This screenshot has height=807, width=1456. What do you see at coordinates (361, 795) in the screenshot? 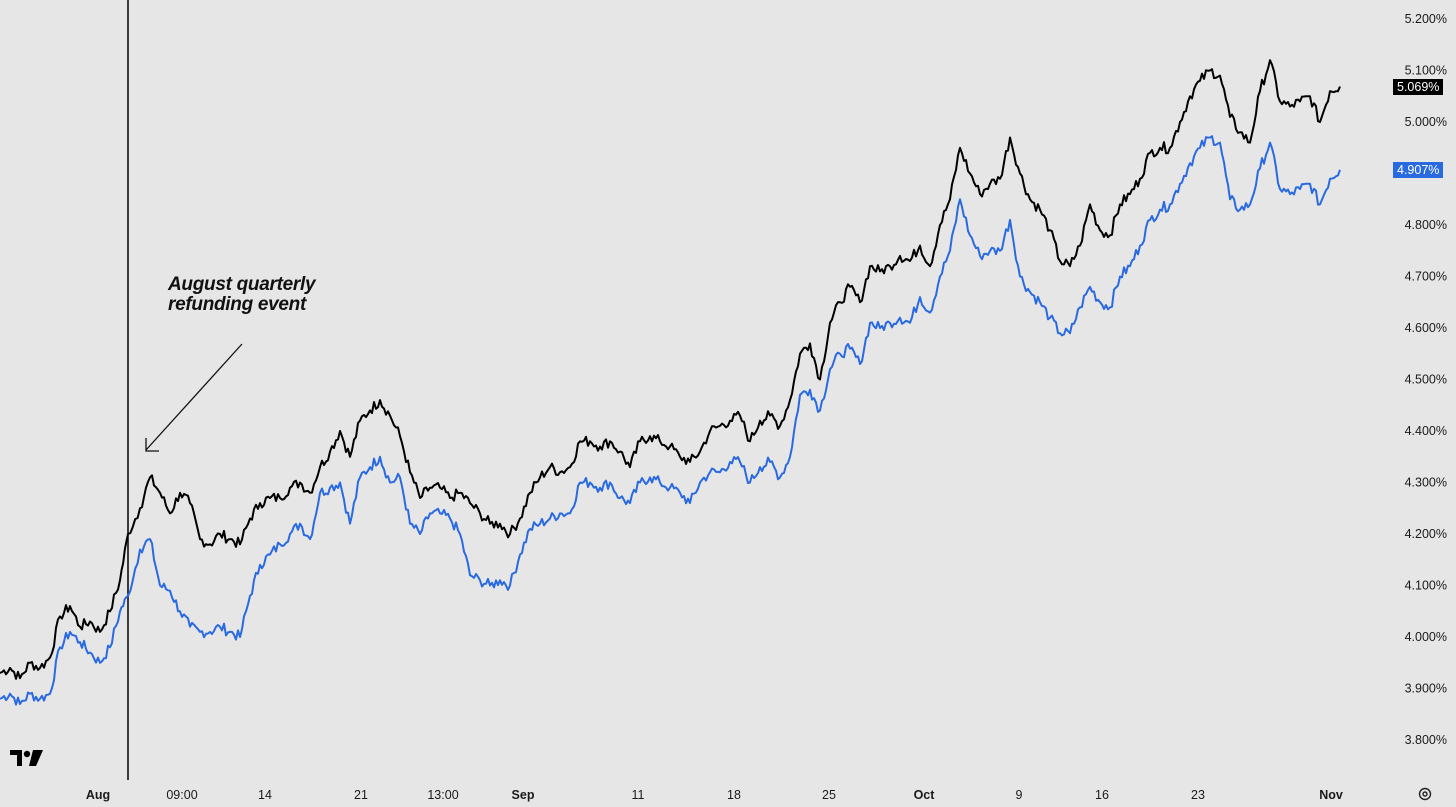
I see `x-tick-label: 21` at bounding box center [361, 795].